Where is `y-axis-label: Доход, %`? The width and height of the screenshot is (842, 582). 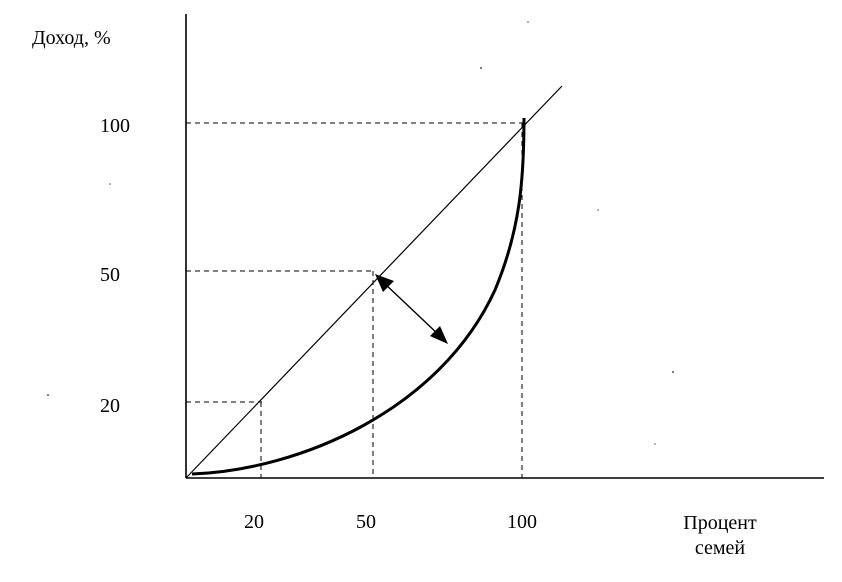 y-axis-label: Доход, % is located at coordinates (71, 38).